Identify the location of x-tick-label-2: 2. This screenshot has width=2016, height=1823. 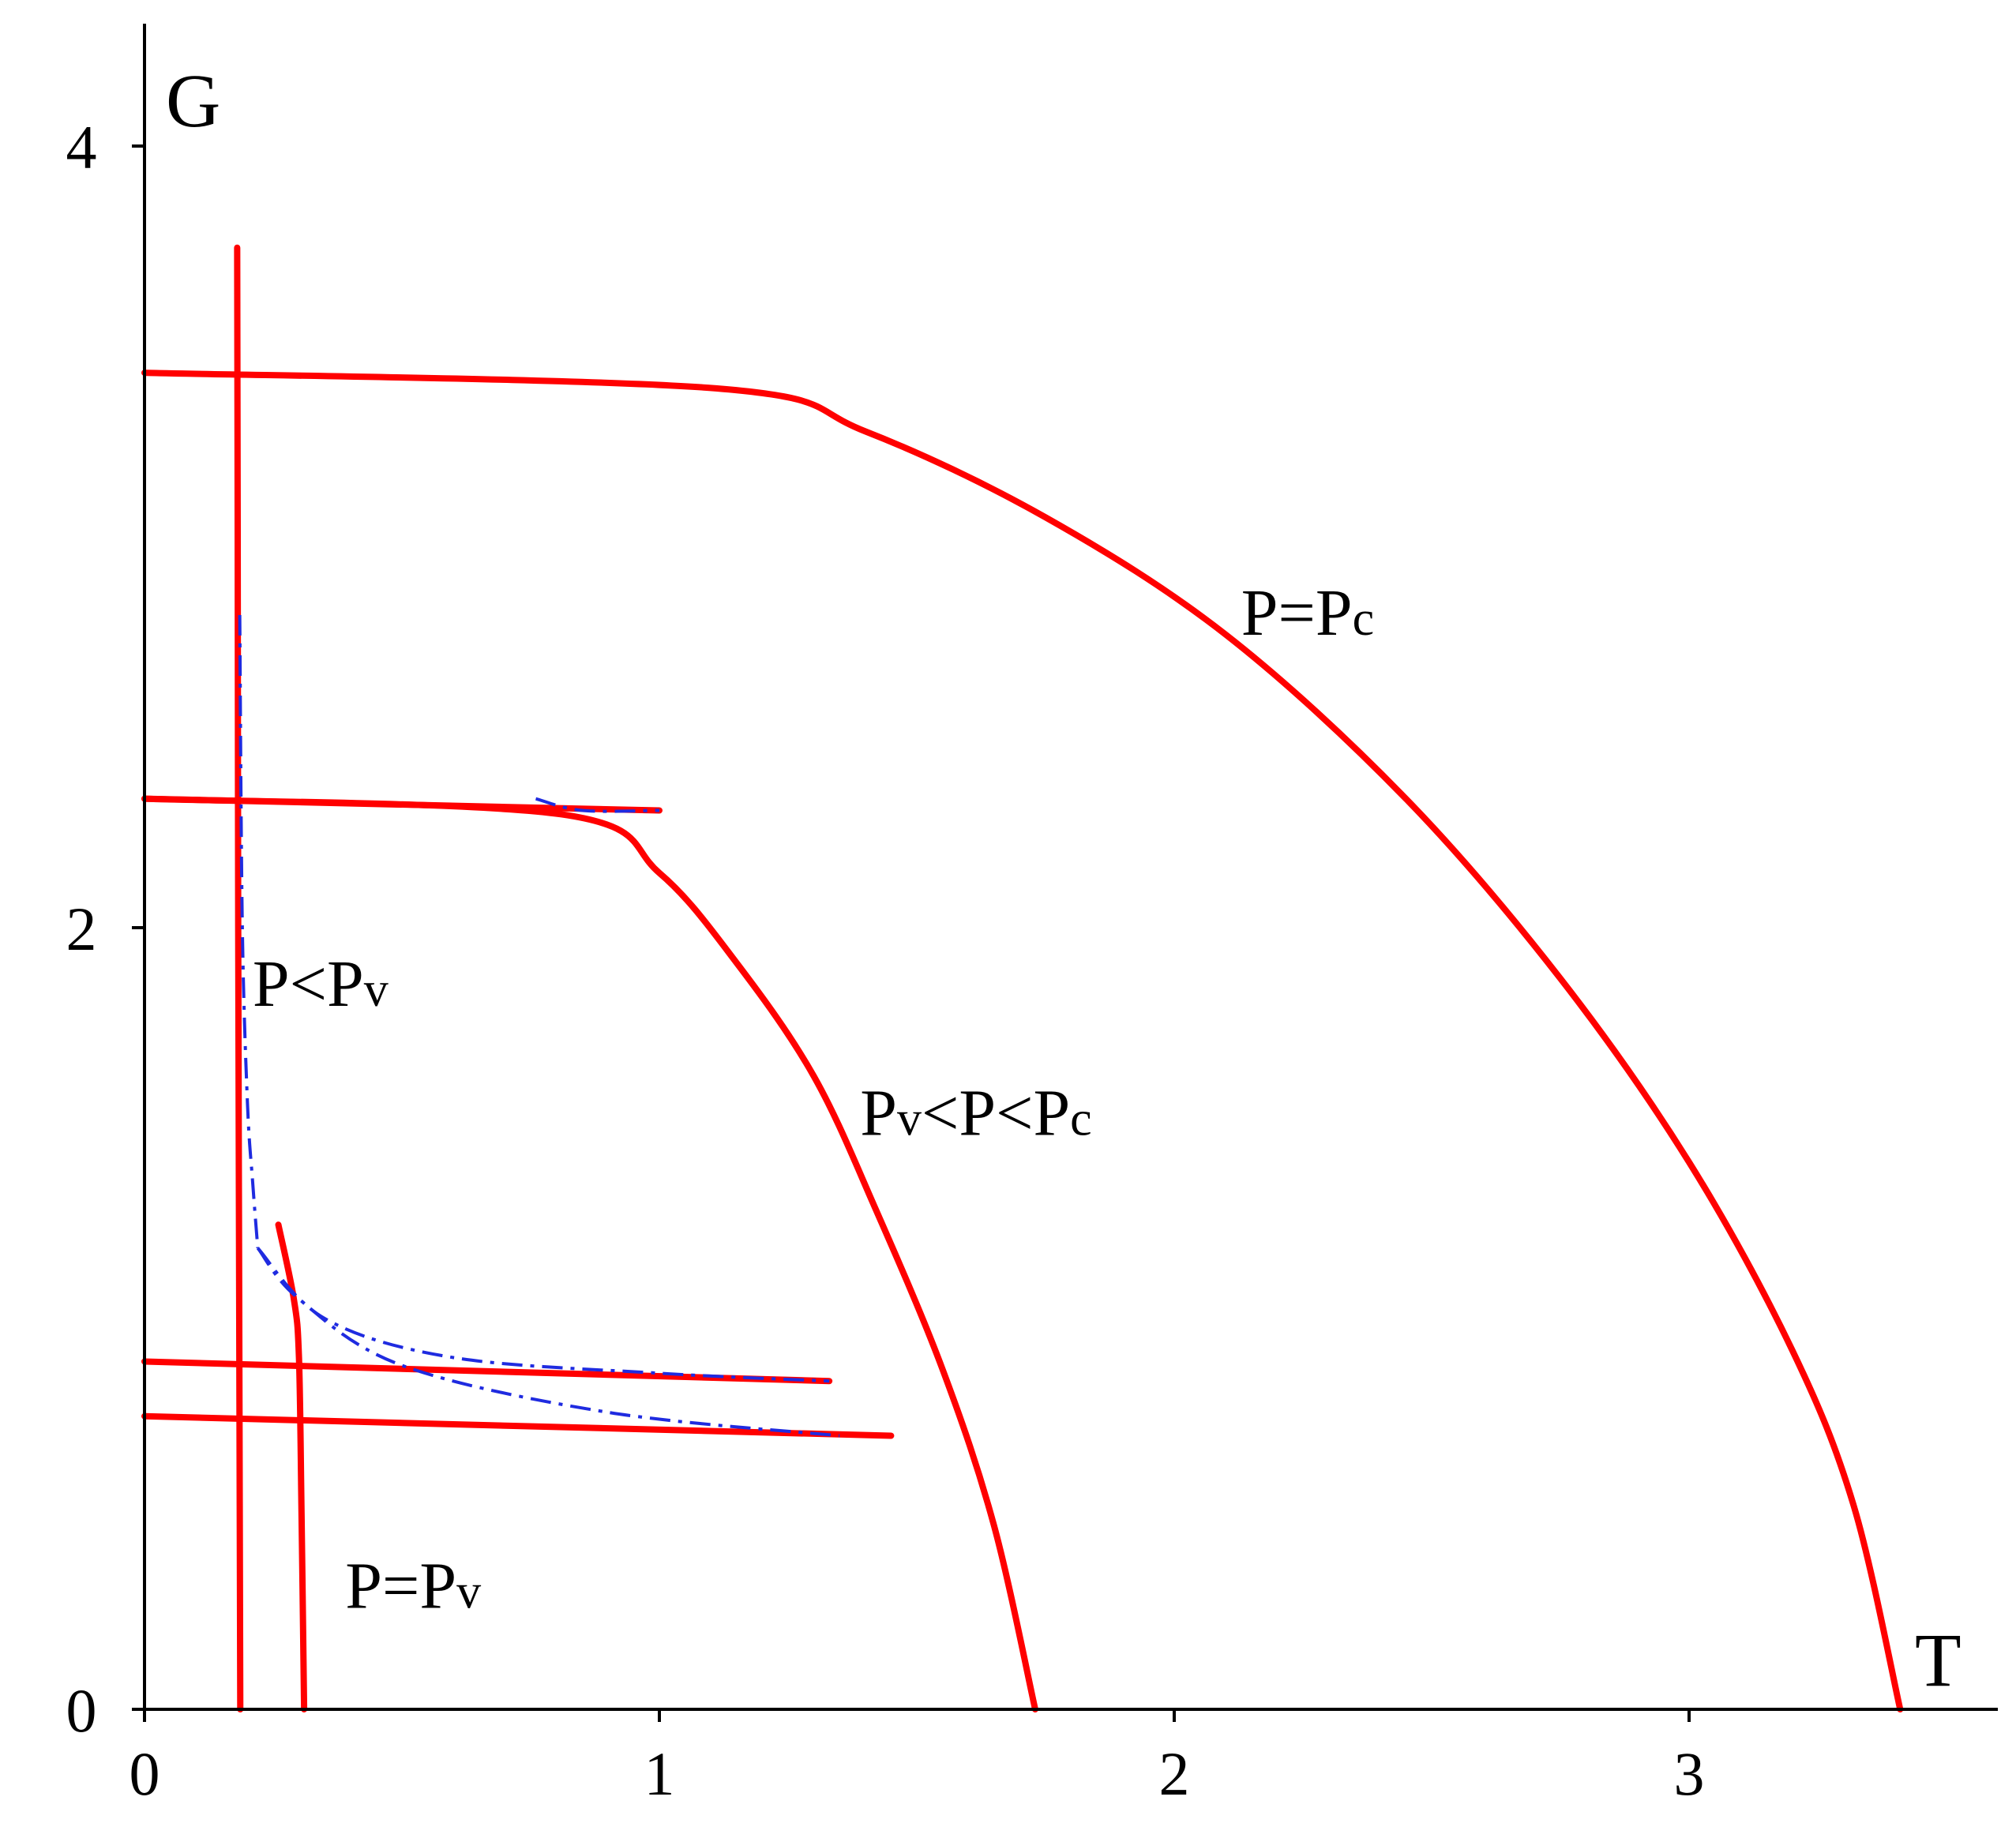
(1174, 1773).